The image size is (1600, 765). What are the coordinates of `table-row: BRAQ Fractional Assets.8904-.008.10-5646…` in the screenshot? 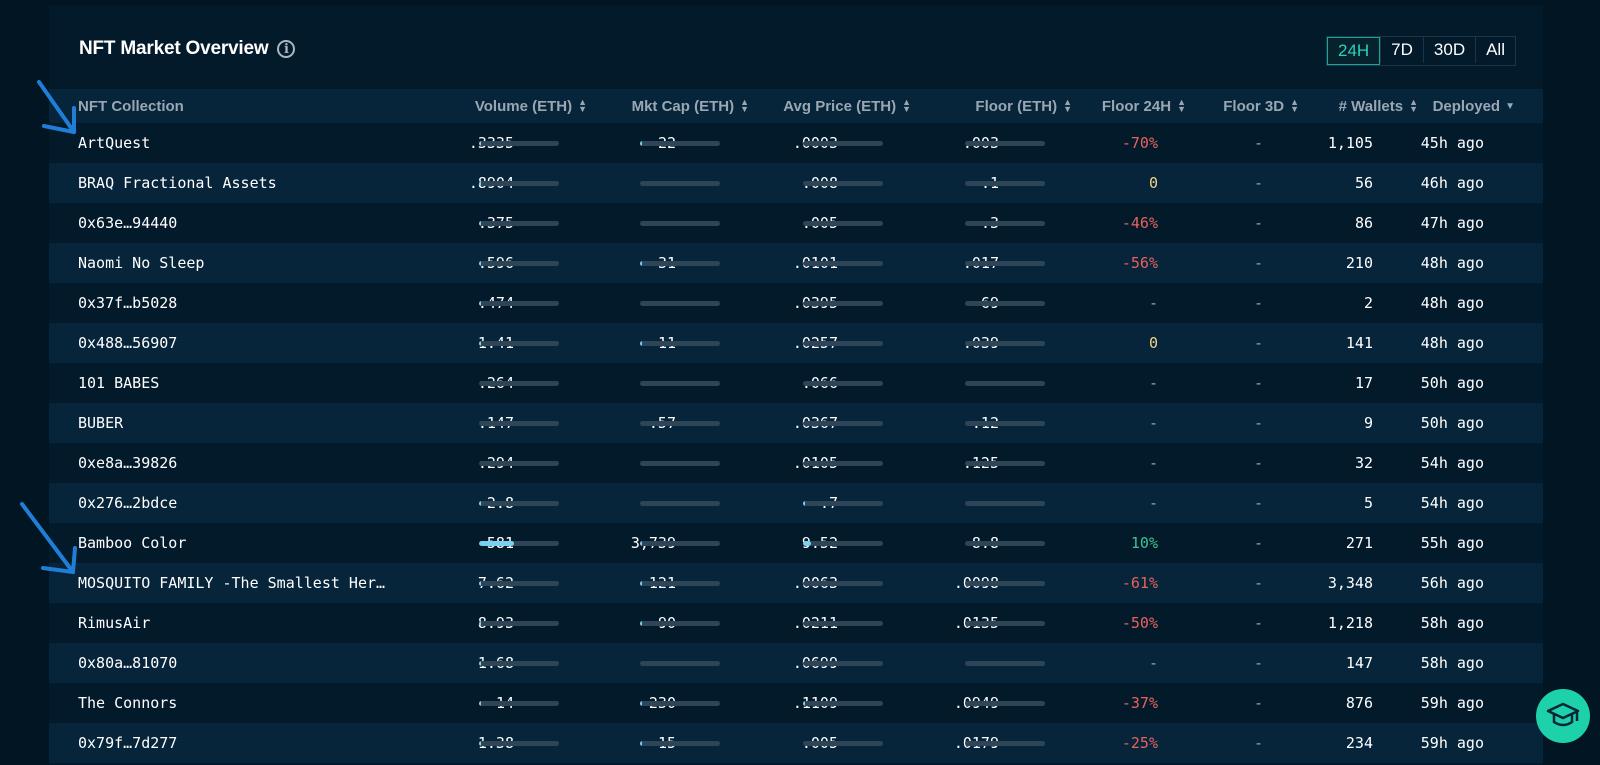 It's located at (796, 183).